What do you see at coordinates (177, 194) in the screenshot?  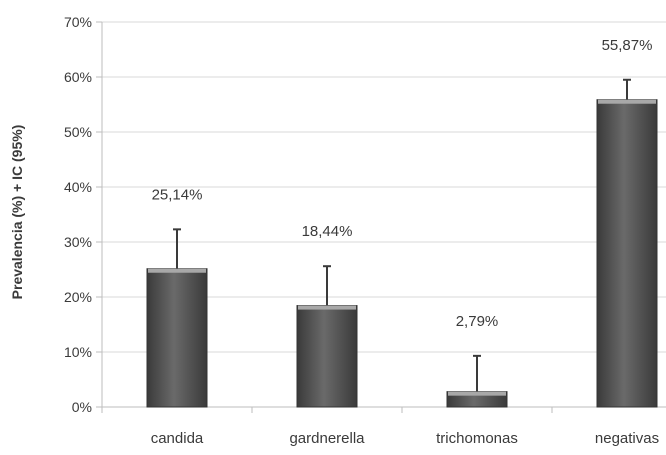 I see `data-label: 25,14%` at bounding box center [177, 194].